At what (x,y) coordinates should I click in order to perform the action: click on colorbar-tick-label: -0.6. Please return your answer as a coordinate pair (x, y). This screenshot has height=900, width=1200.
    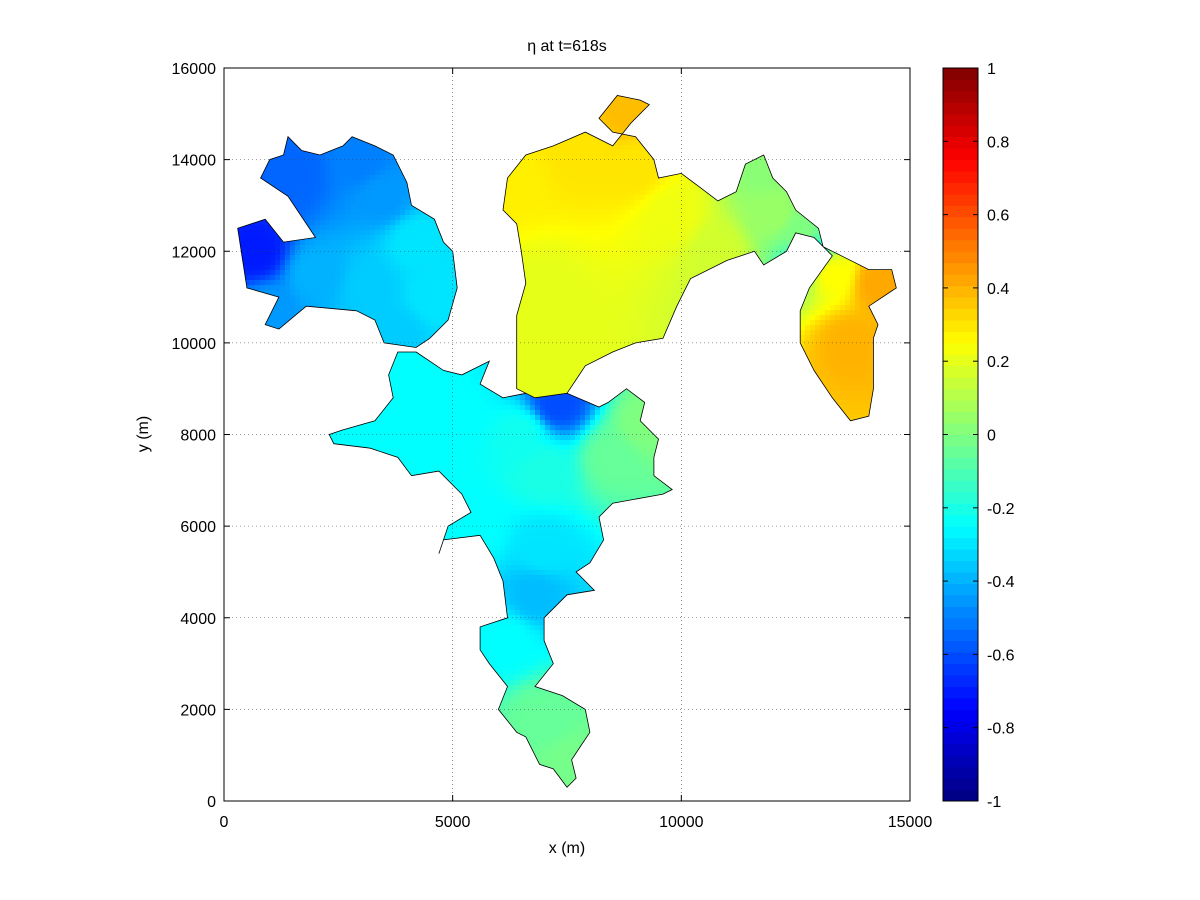
    Looking at the image, I should click on (1001, 655).